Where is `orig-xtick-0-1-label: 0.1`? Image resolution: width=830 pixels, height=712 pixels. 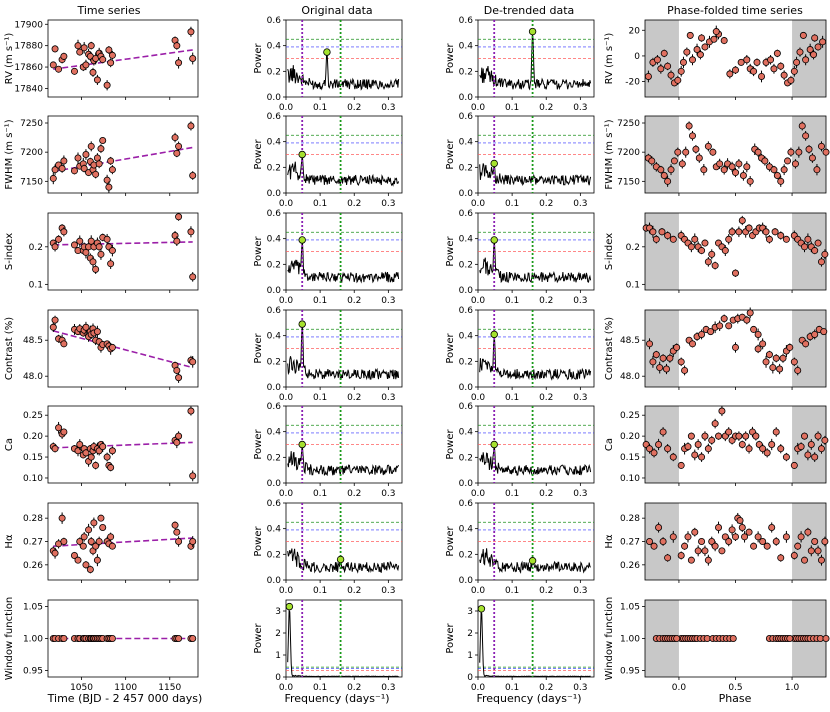
orig-xtick-0-1-label: 0.1 is located at coordinates (320, 108).